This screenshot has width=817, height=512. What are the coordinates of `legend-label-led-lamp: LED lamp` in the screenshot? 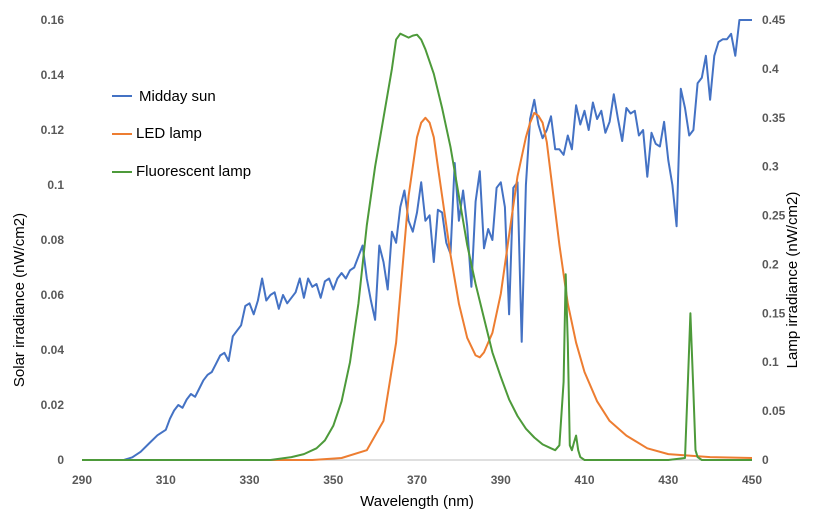 It's located at (169, 133).